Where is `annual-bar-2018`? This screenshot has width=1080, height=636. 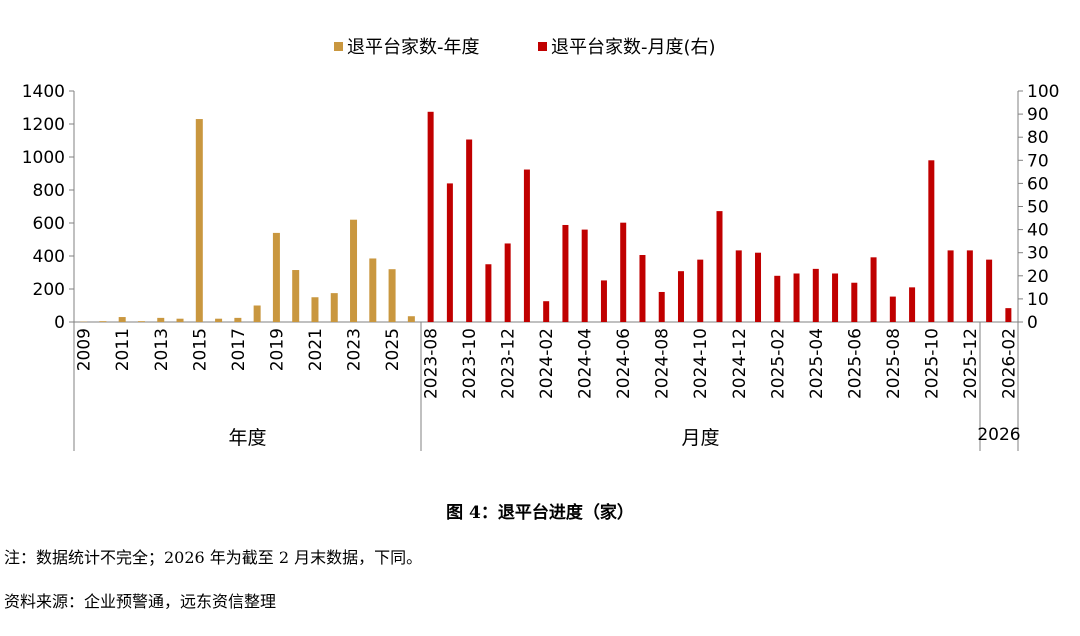 annual-bar-2018 is located at coordinates (257, 313).